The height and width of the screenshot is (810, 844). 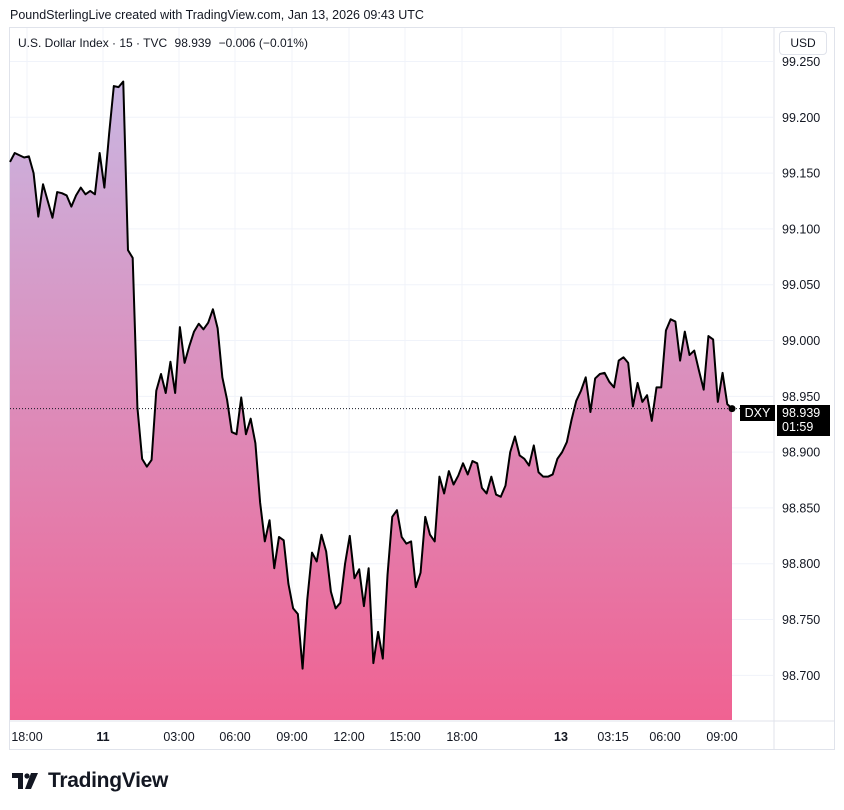 What do you see at coordinates (801, 676) in the screenshot?
I see `price-tick-label: 98.700` at bounding box center [801, 676].